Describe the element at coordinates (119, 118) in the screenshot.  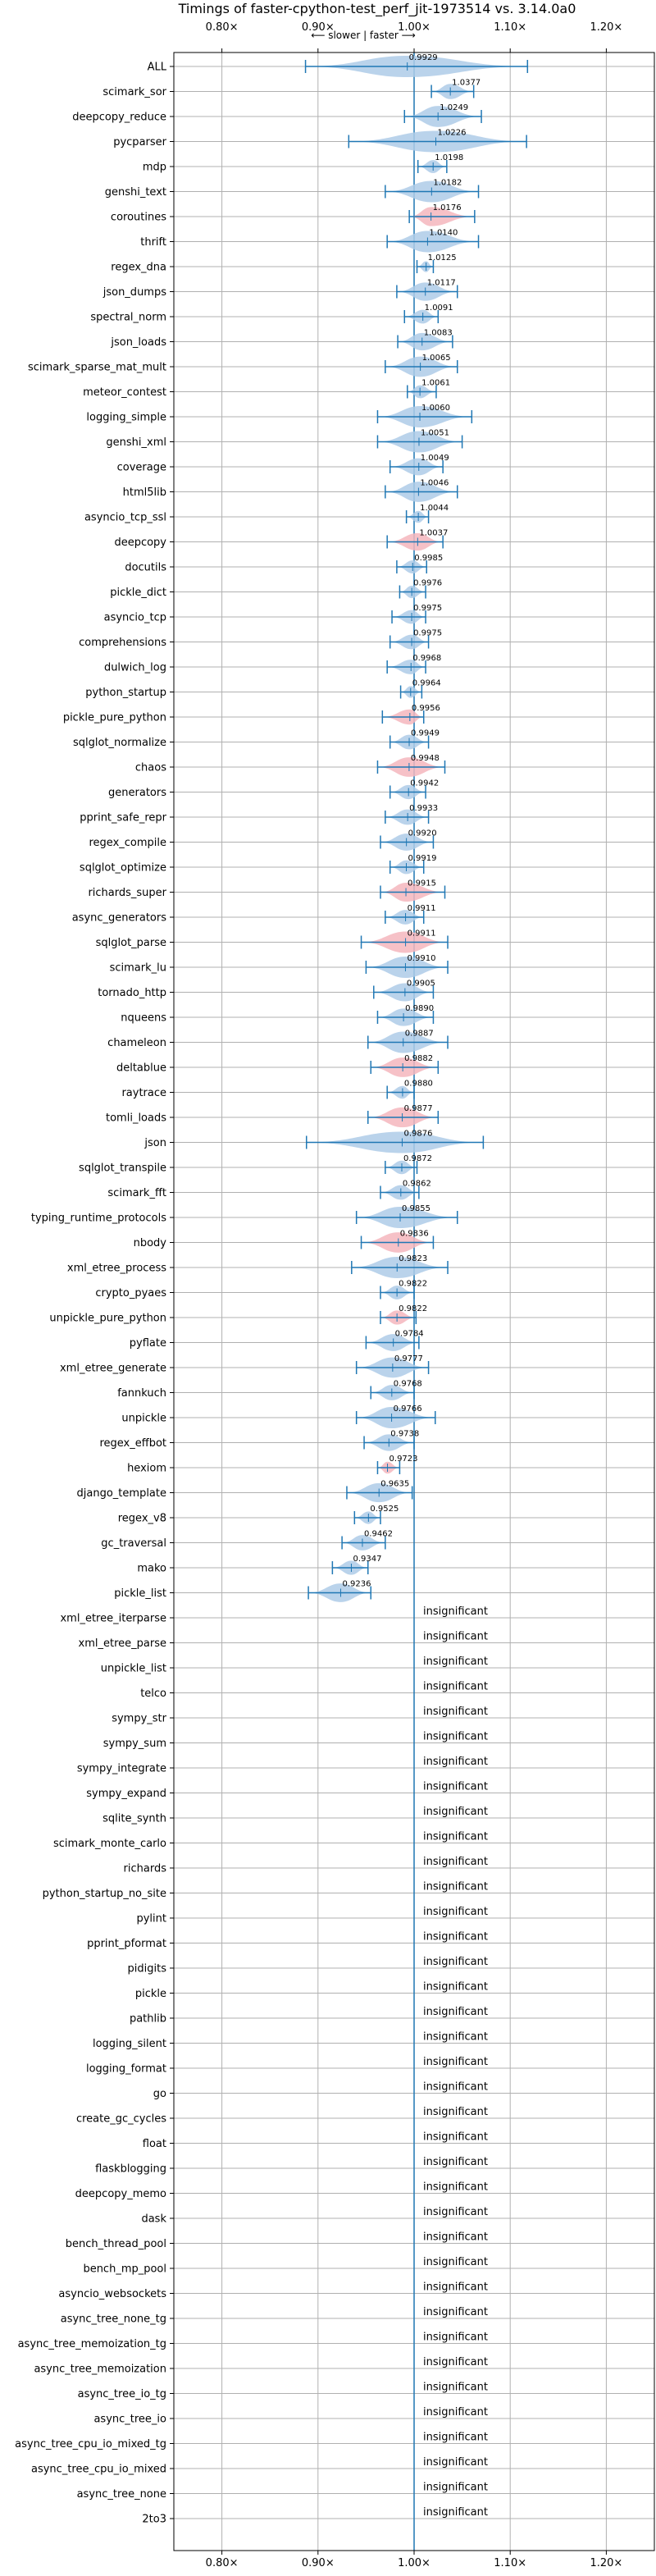
I see `benchmark-label: deepcopy_reduce` at that location.